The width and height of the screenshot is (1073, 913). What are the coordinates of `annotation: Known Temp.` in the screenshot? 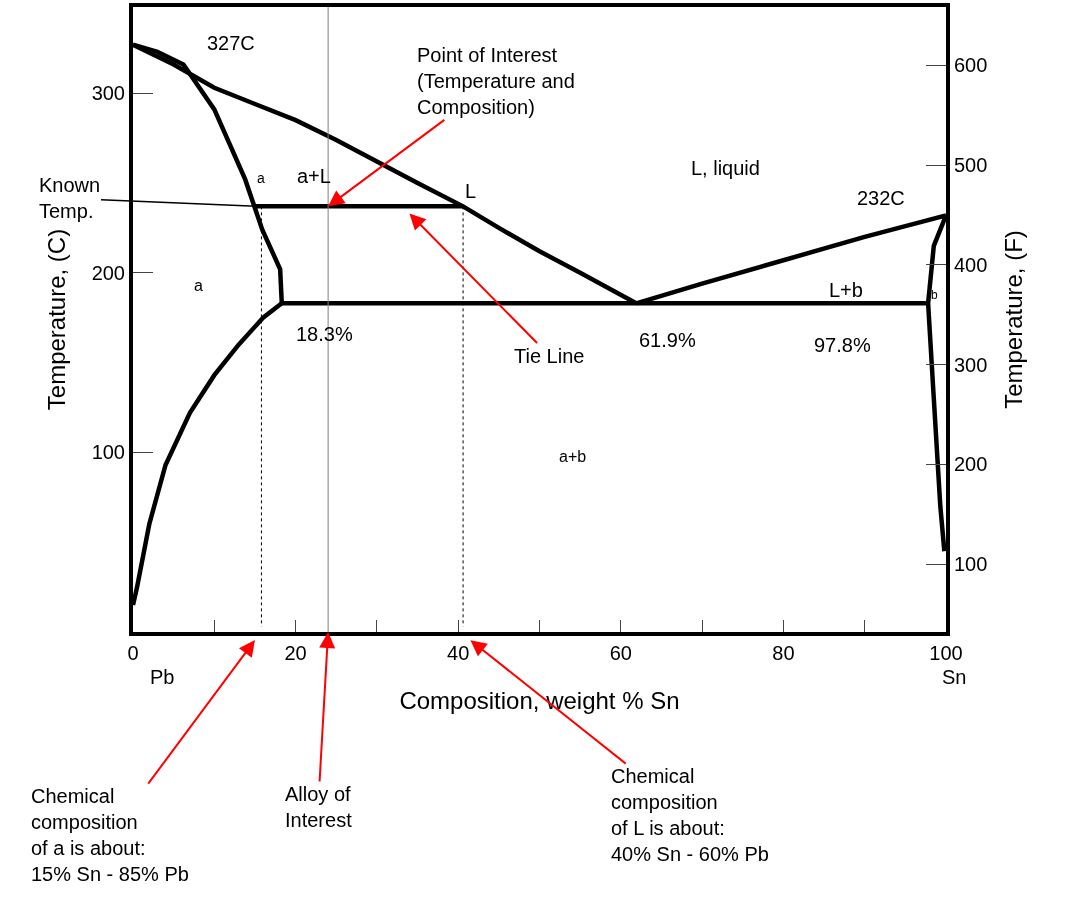 It's located at (70, 198).